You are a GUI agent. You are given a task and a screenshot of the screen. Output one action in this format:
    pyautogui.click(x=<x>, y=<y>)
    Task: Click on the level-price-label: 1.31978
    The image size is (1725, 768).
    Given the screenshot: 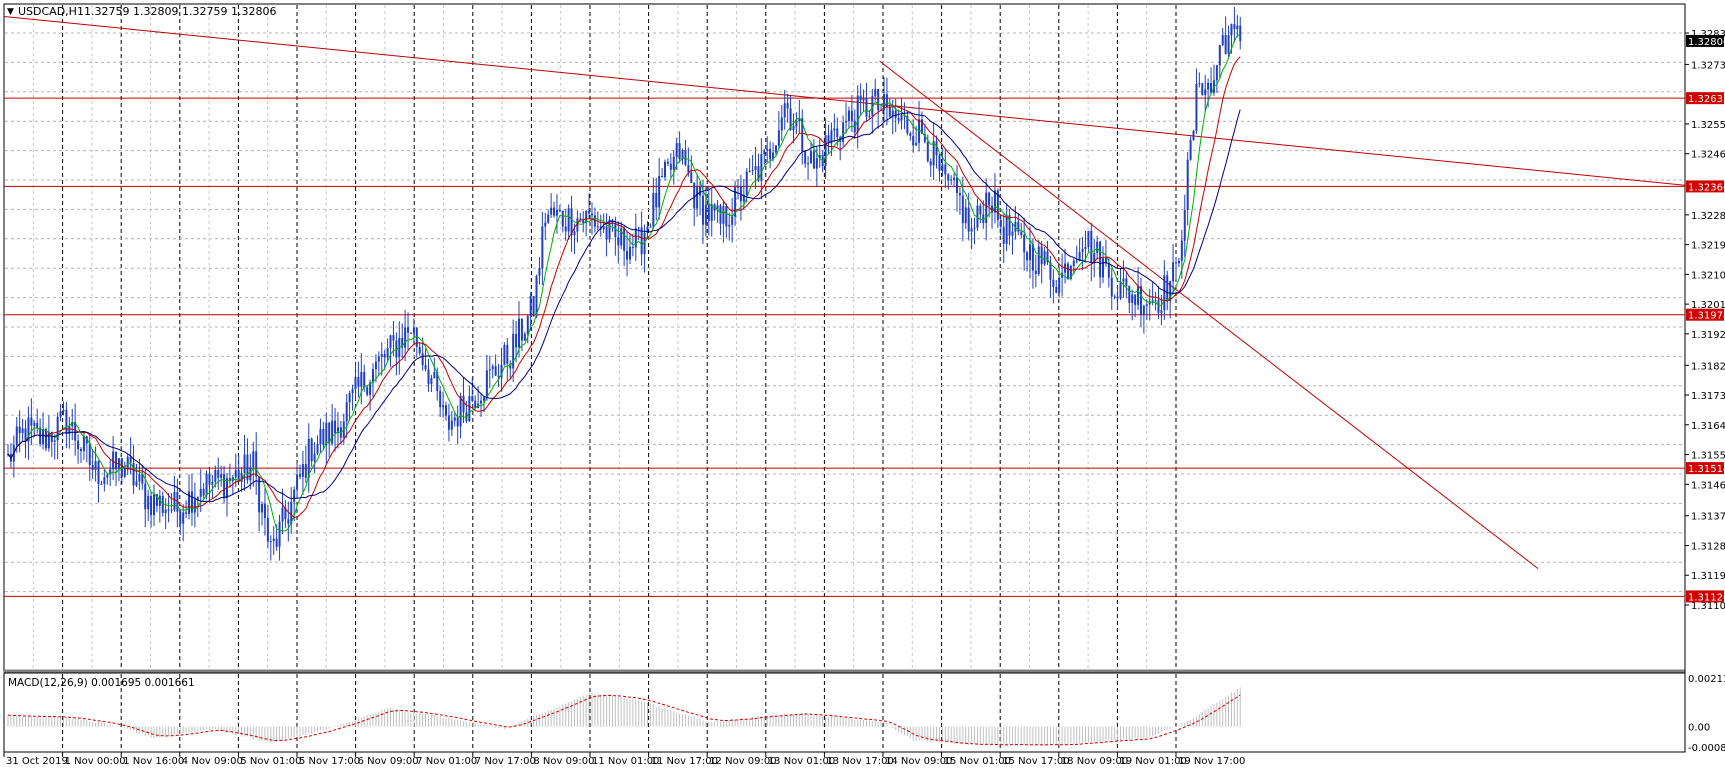 What is the action you would take?
    pyautogui.click(x=1706, y=316)
    